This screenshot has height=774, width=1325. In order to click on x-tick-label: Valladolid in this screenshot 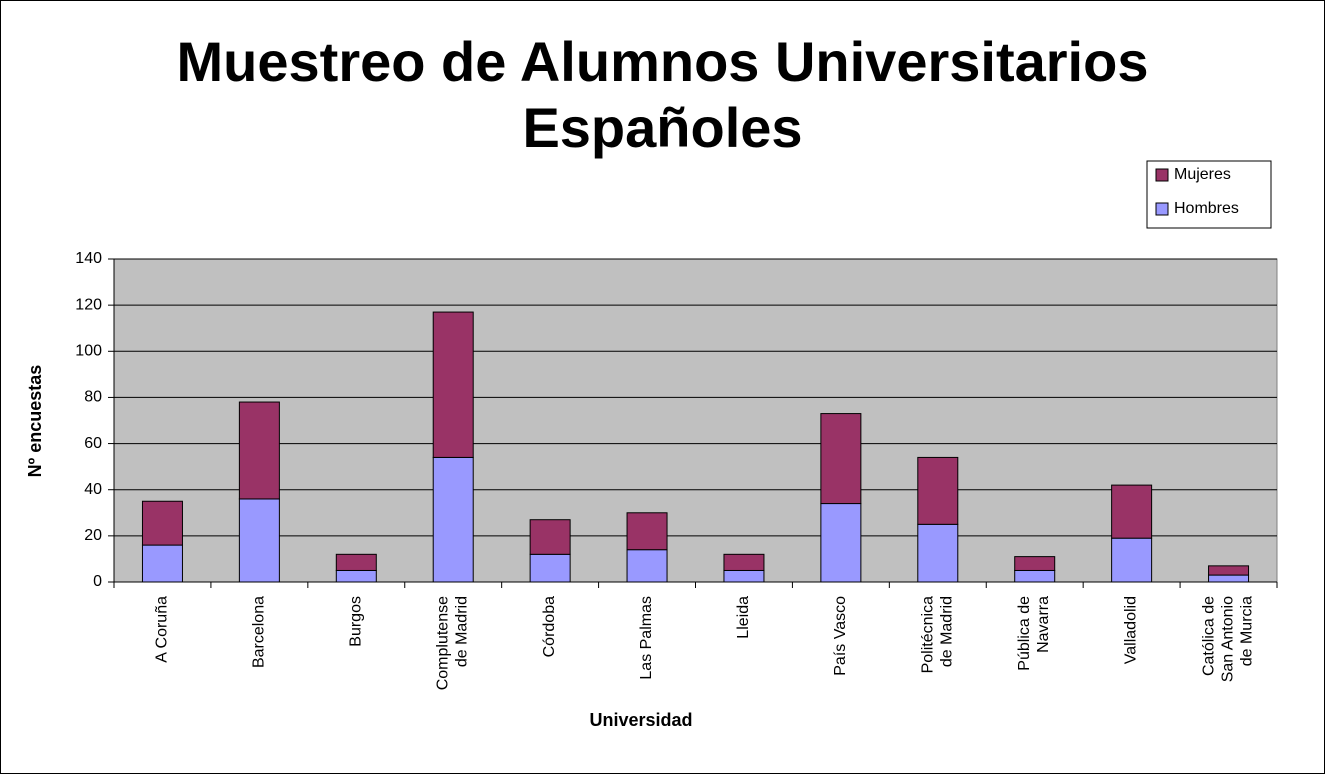, I will do `click(1131, 630)`.